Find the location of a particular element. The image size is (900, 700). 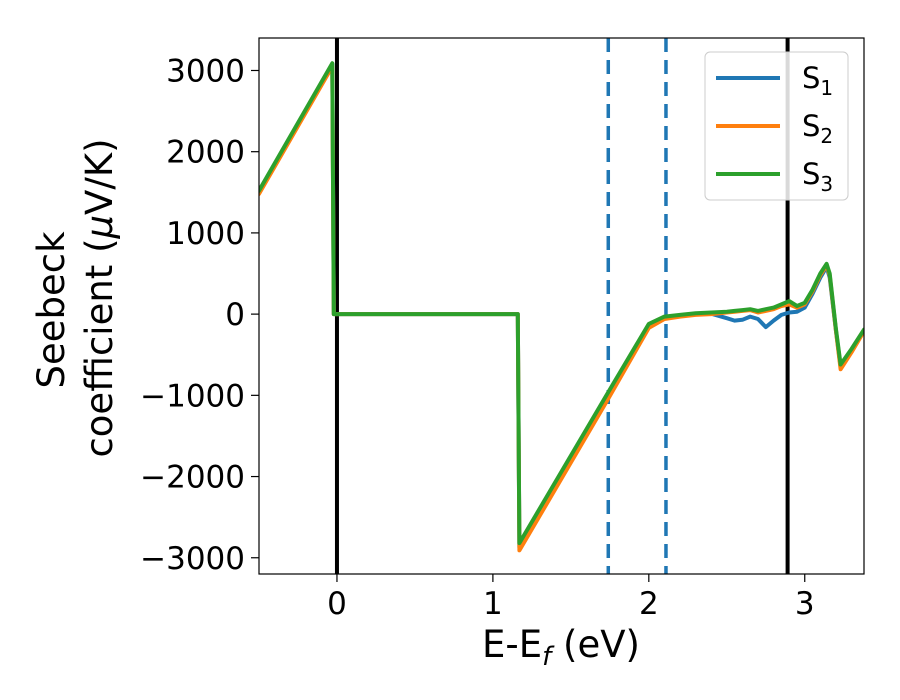

y-axis-label-line1: Seebeck is located at coordinates (51, 310).